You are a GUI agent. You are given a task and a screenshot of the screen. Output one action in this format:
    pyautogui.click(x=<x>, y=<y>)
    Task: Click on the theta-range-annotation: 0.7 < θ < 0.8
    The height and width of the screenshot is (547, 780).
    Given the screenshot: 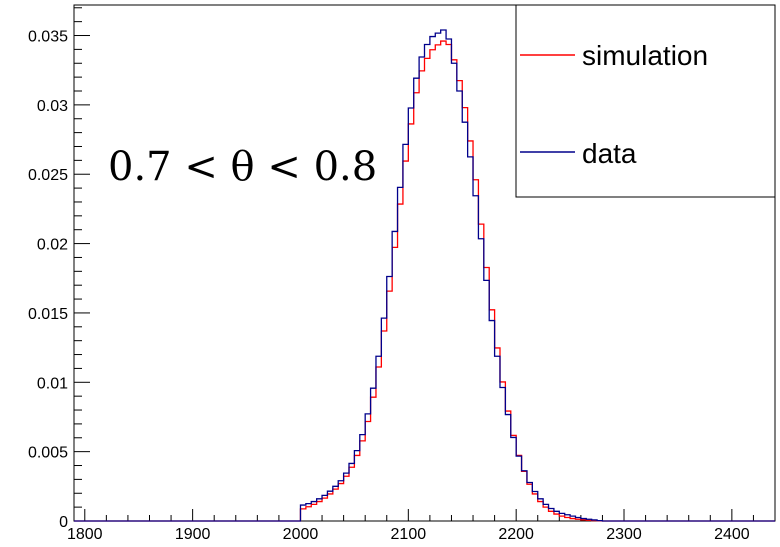 What is the action you would take?
    pyautogui.click(x=242, y=167)
    